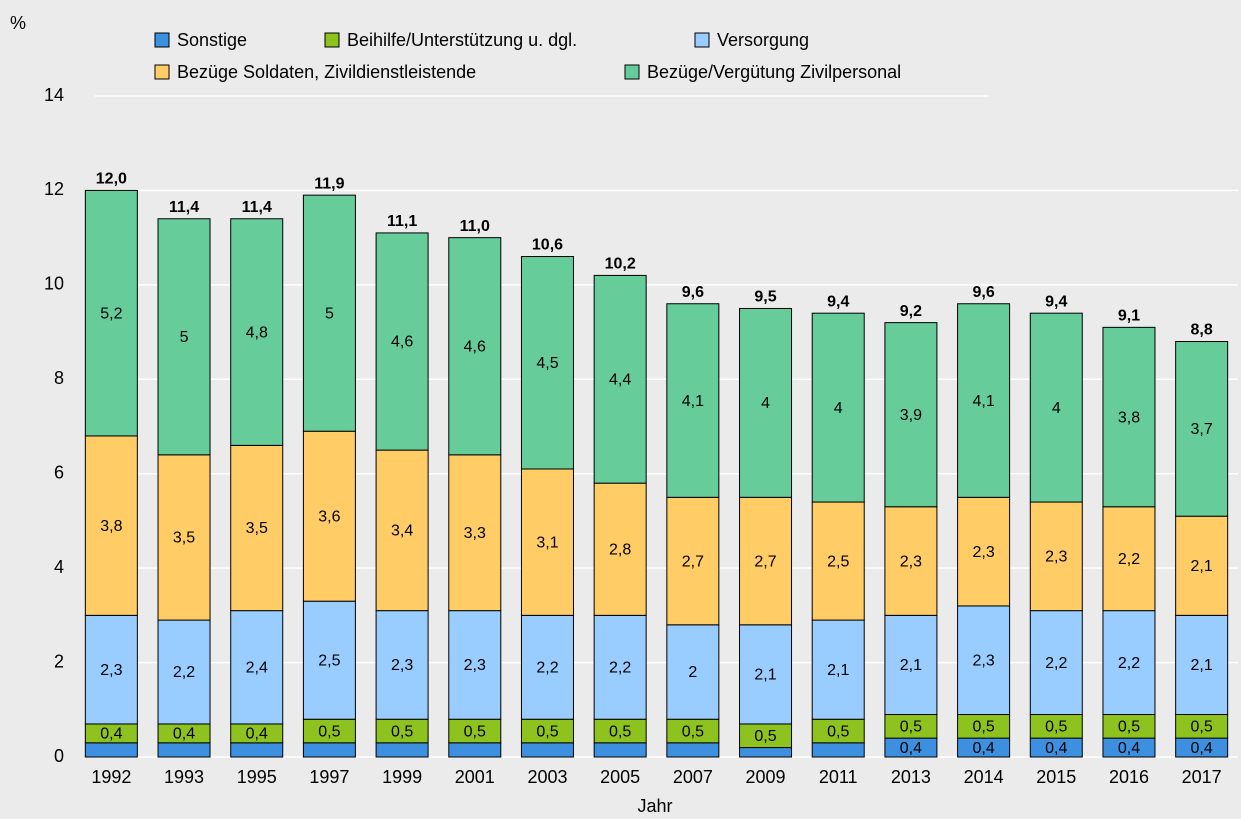  What do you see at coordinates (693, 777) in the screenshot?
I see `x-tick-label: 2007` at bounding box center [693, 777].